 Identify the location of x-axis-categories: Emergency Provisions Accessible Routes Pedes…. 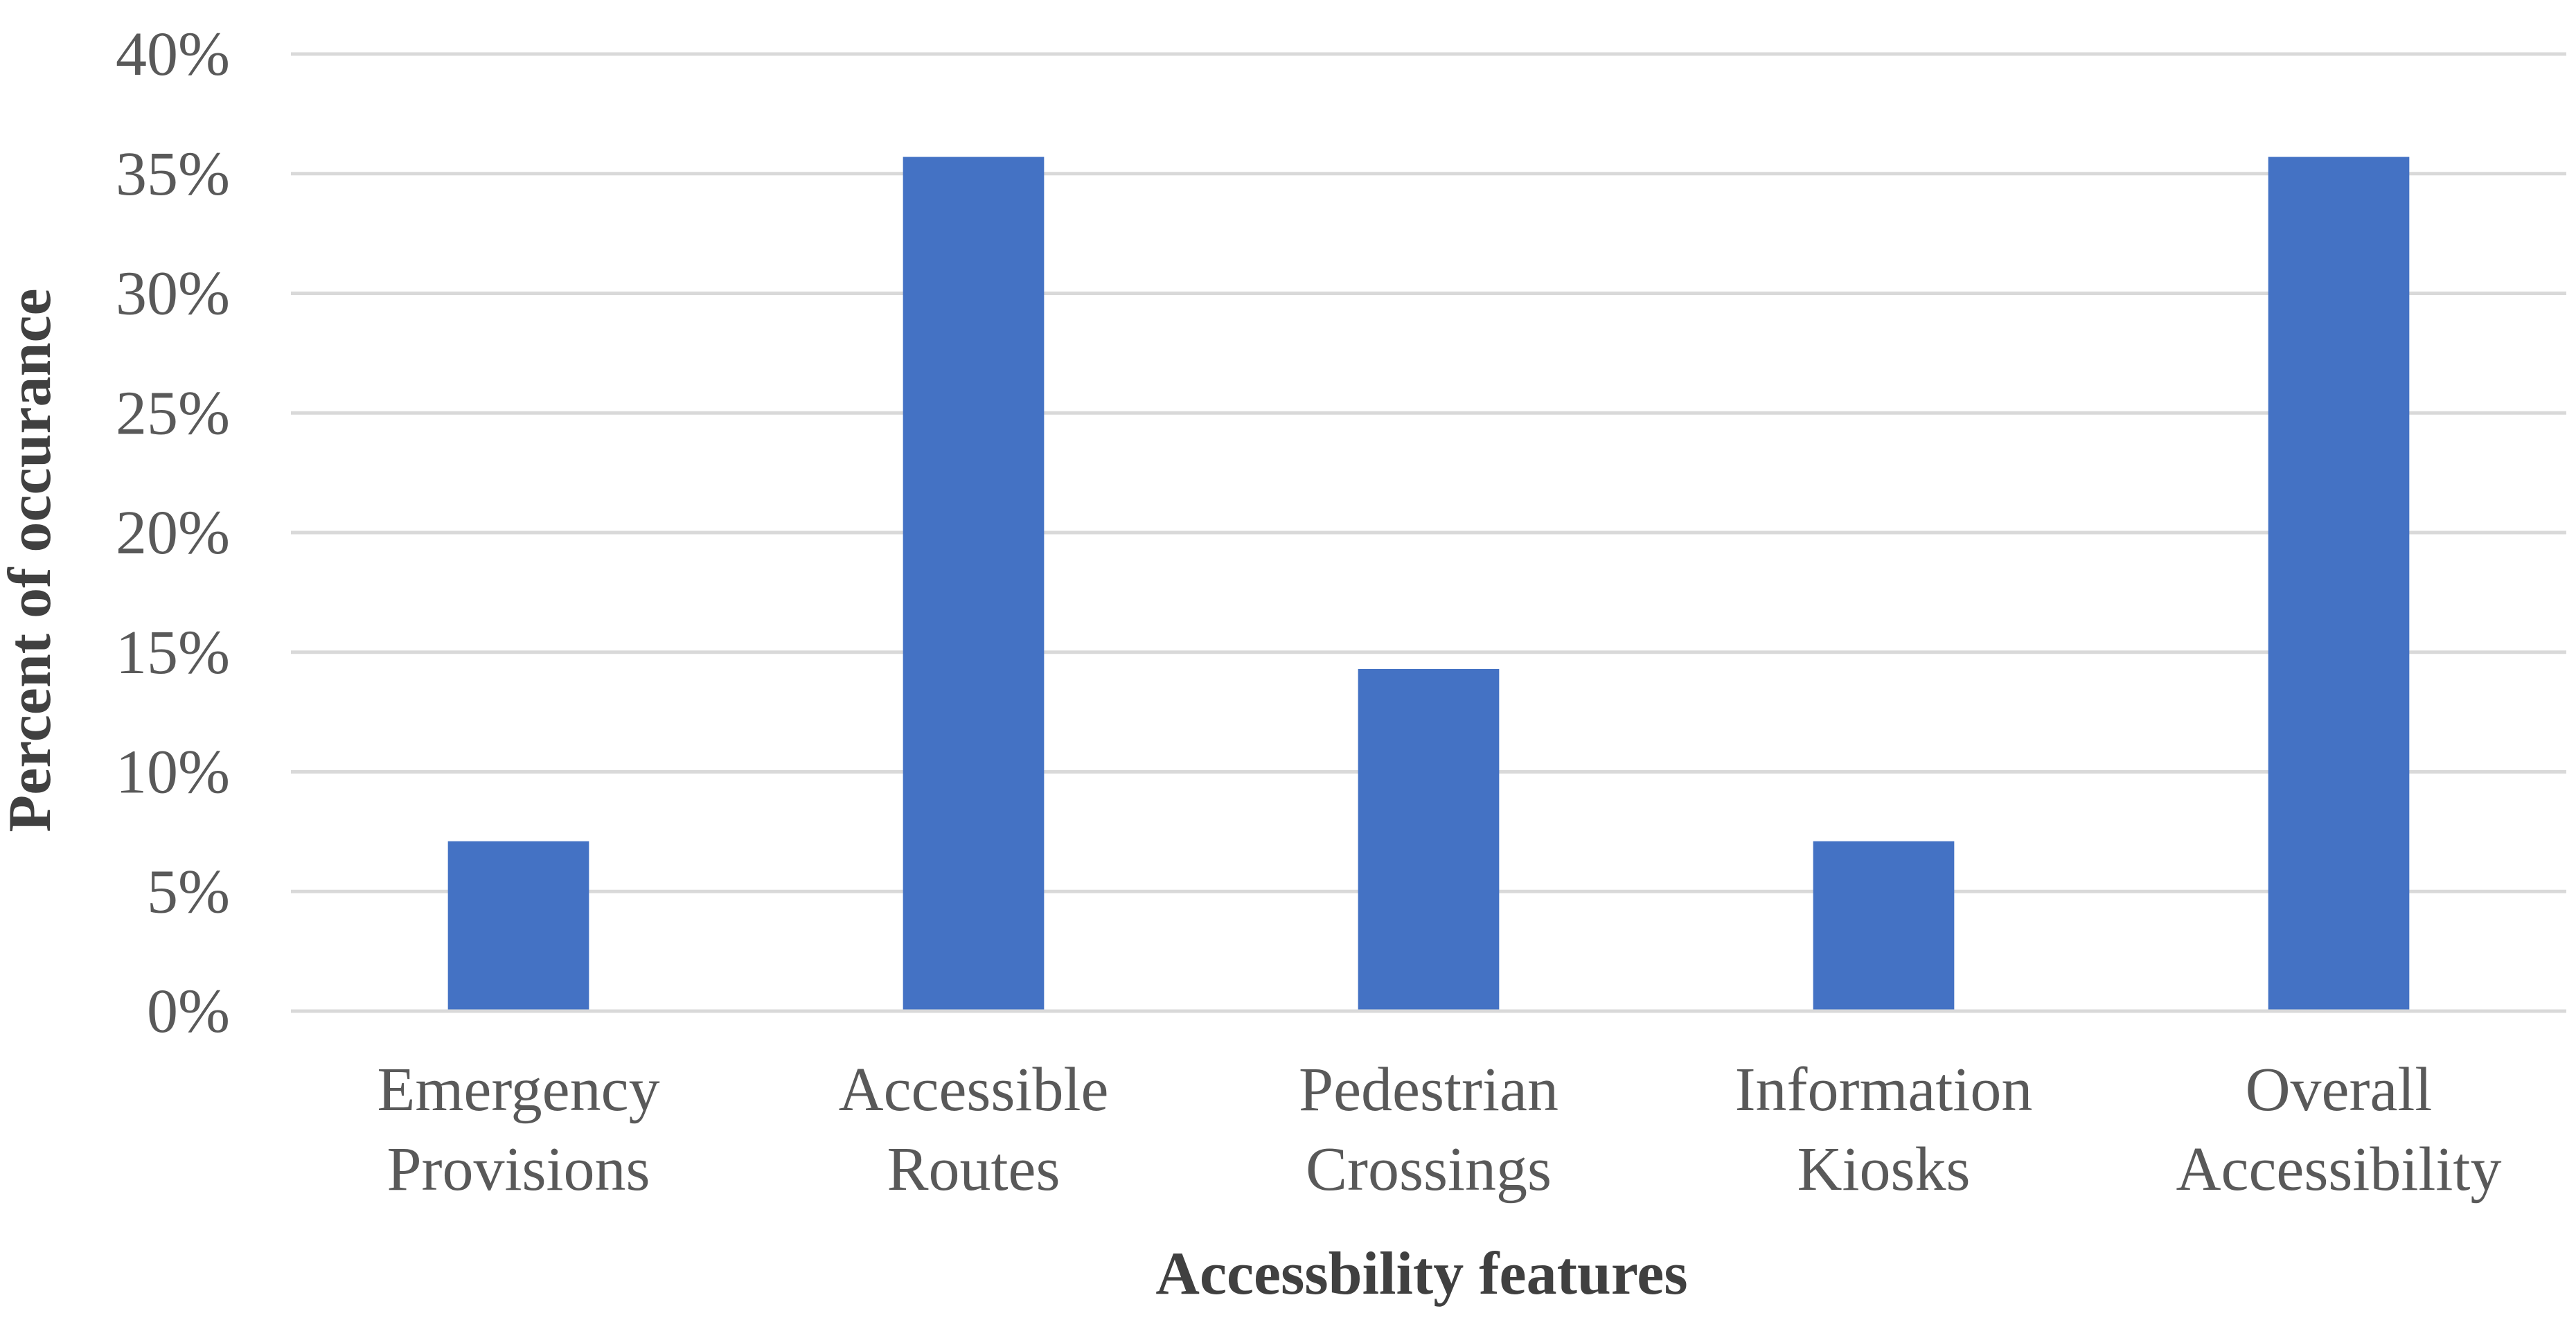
(1439, 1129).